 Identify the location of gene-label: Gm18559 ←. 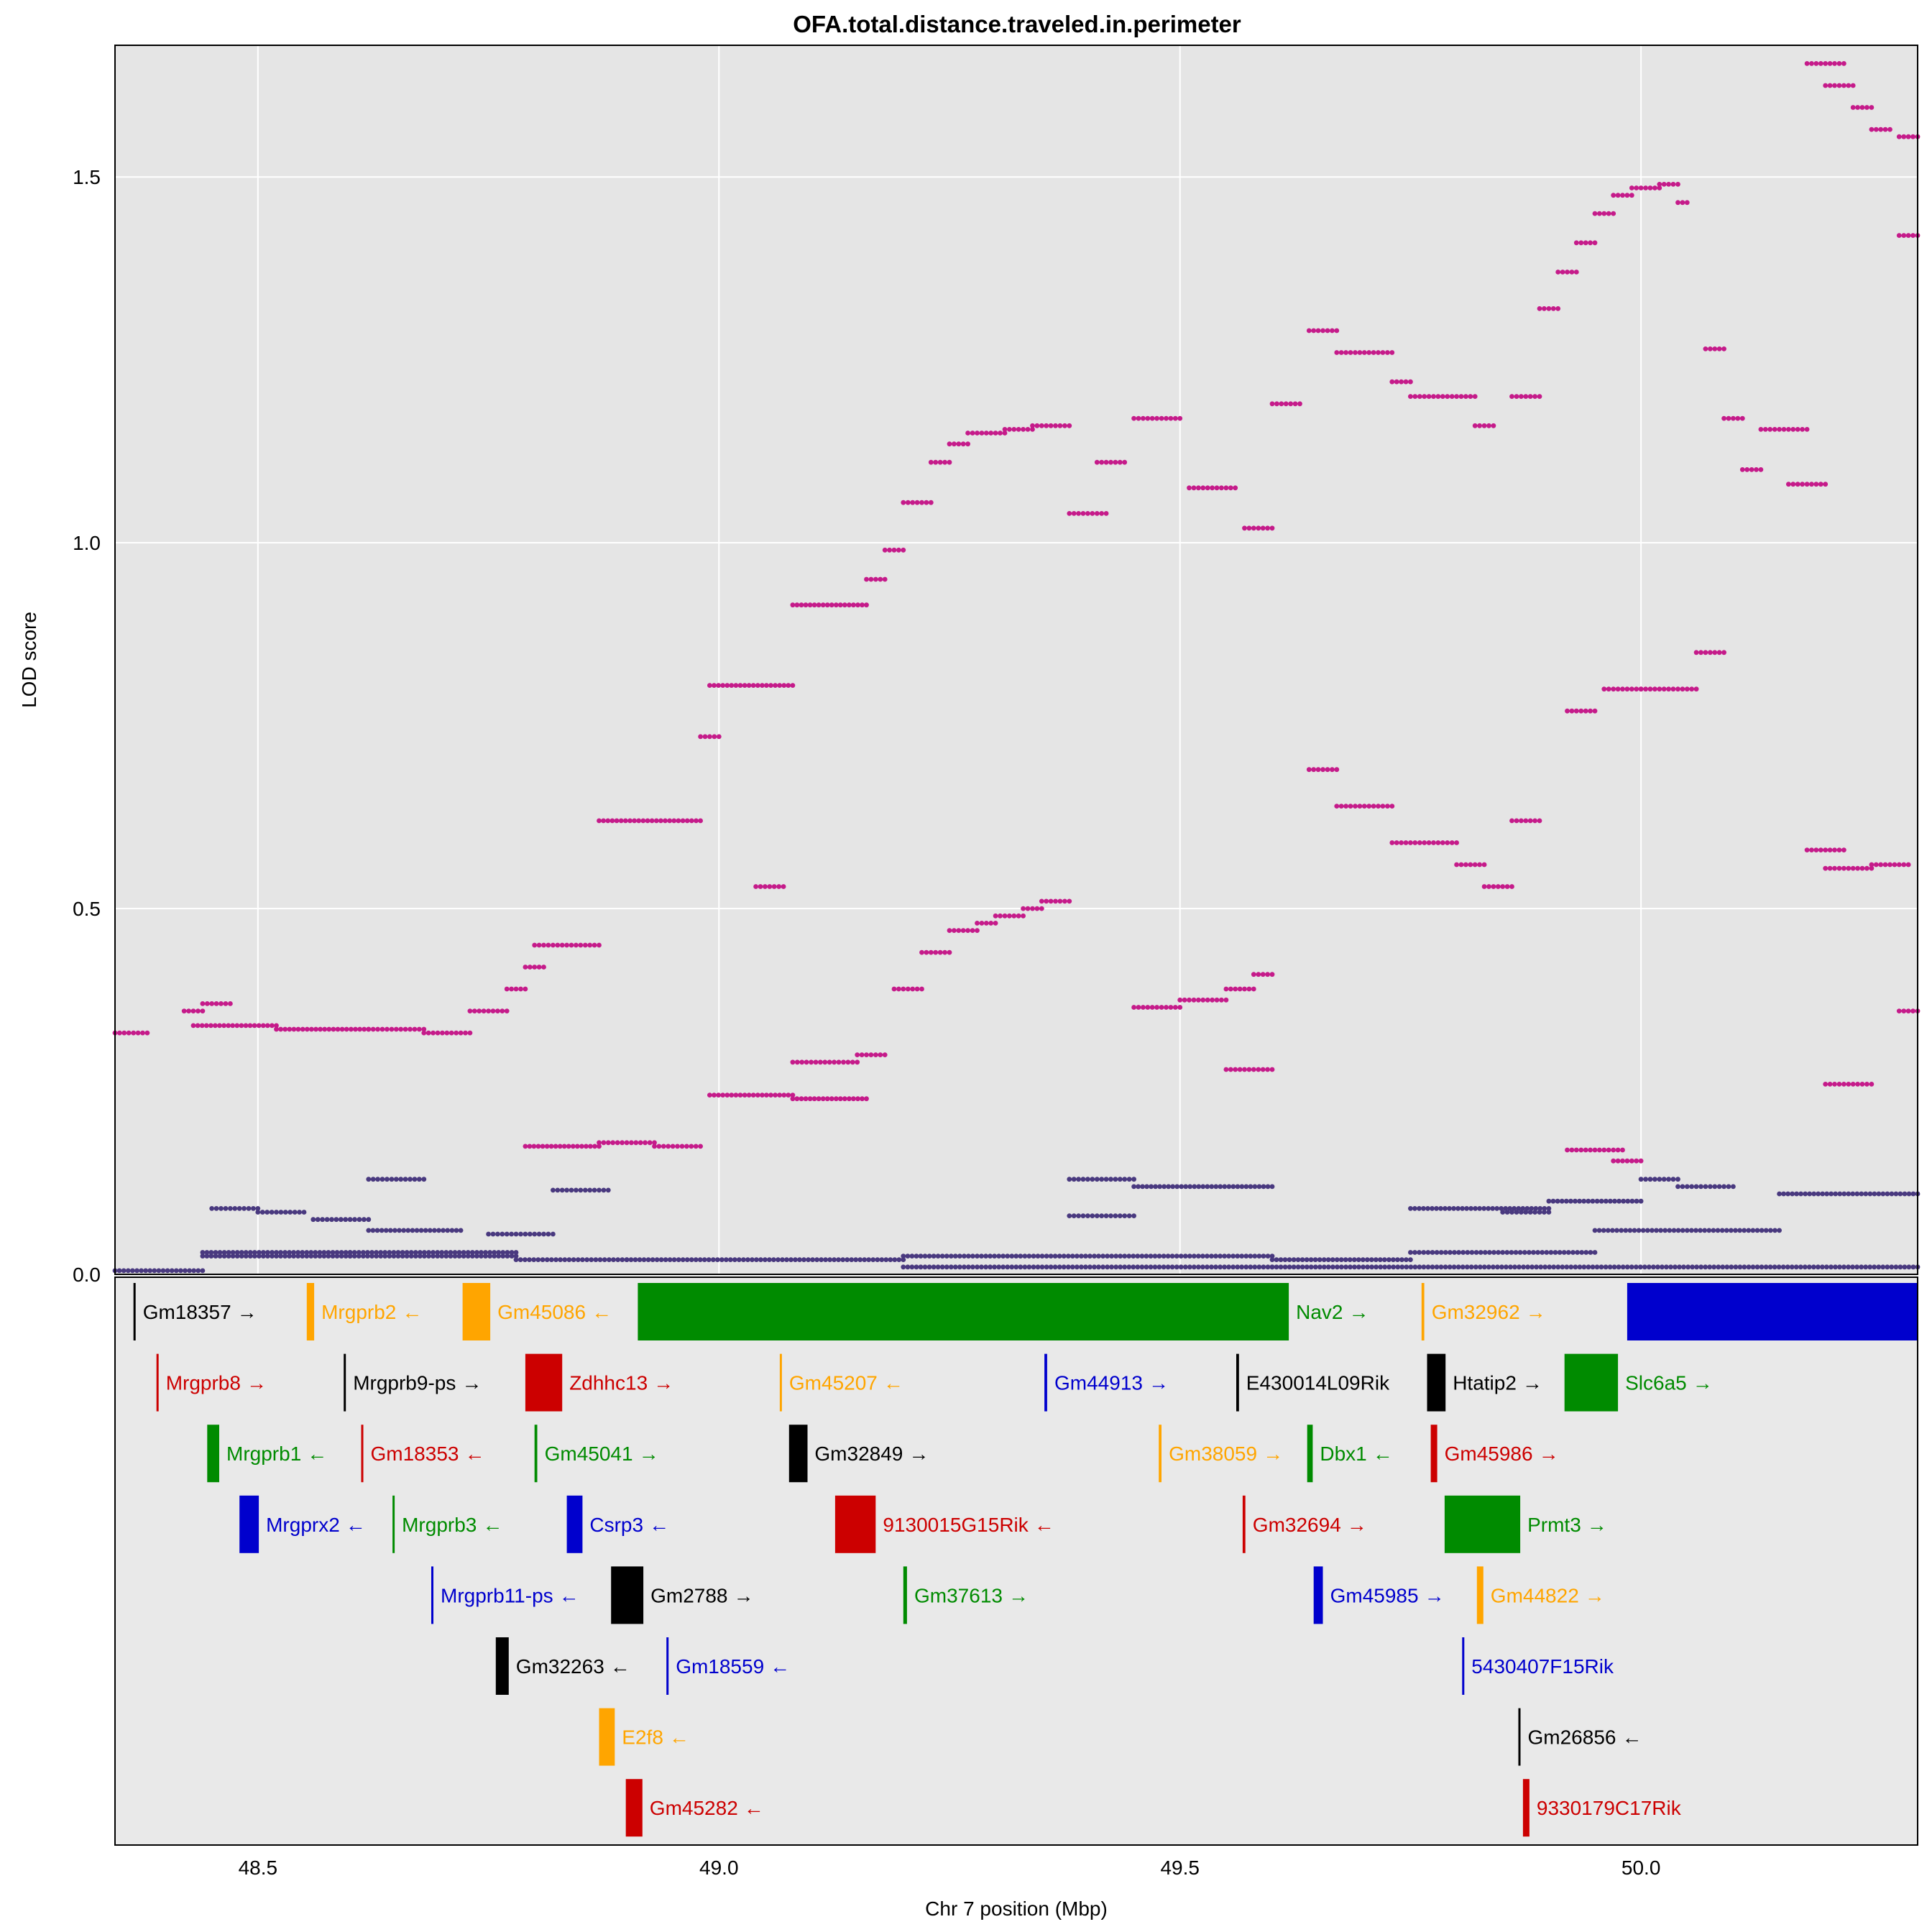
(733, 1666).